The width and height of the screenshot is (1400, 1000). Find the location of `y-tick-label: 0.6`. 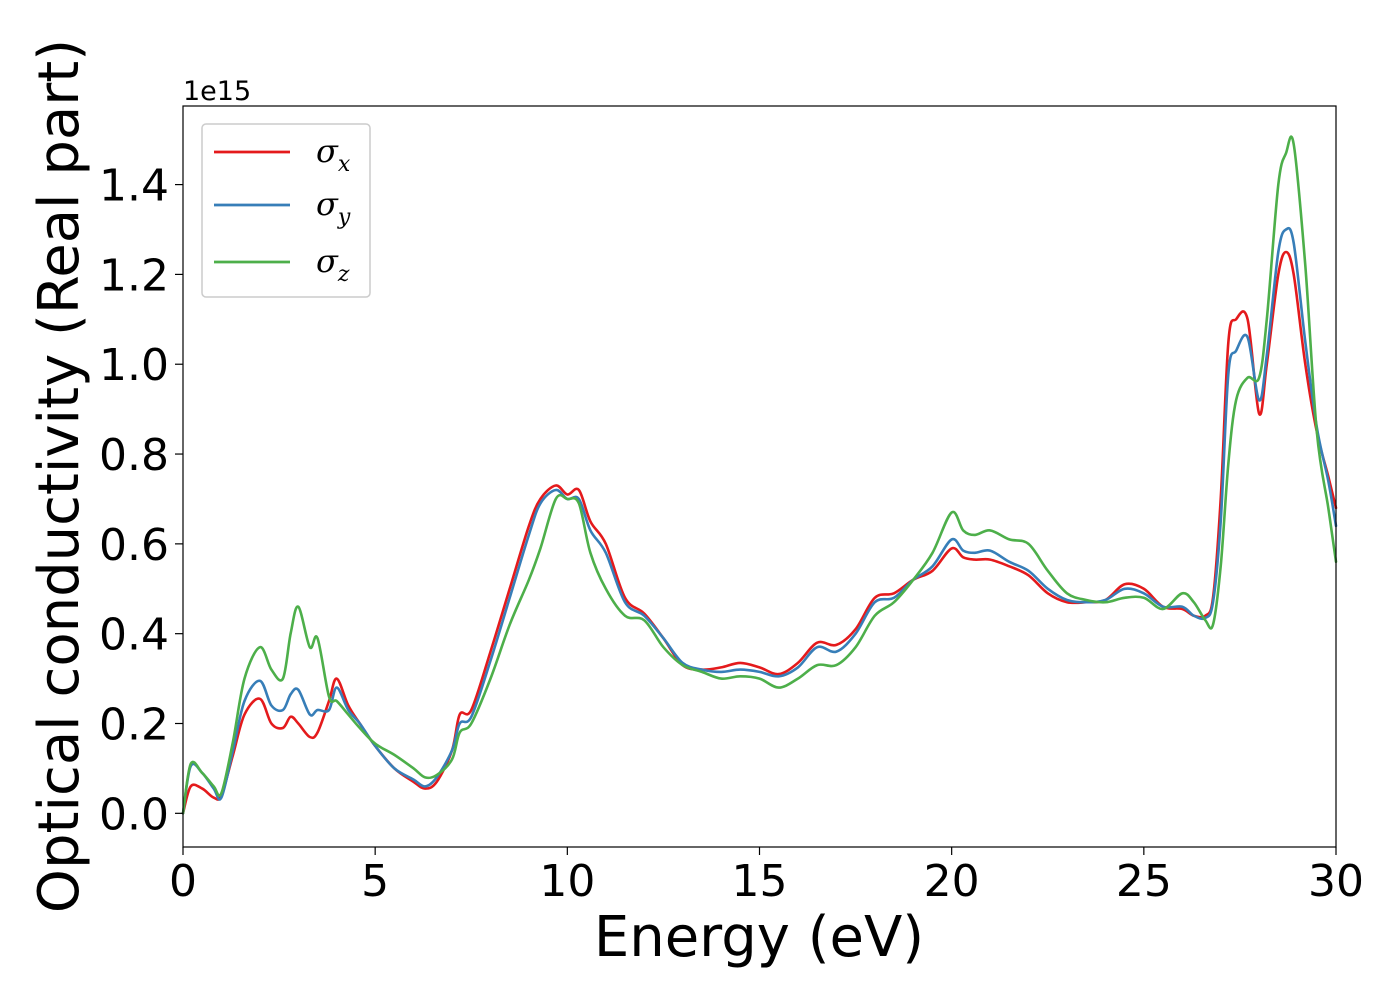

y-tick-label: 0.6 is located at coordinates (134, 545).